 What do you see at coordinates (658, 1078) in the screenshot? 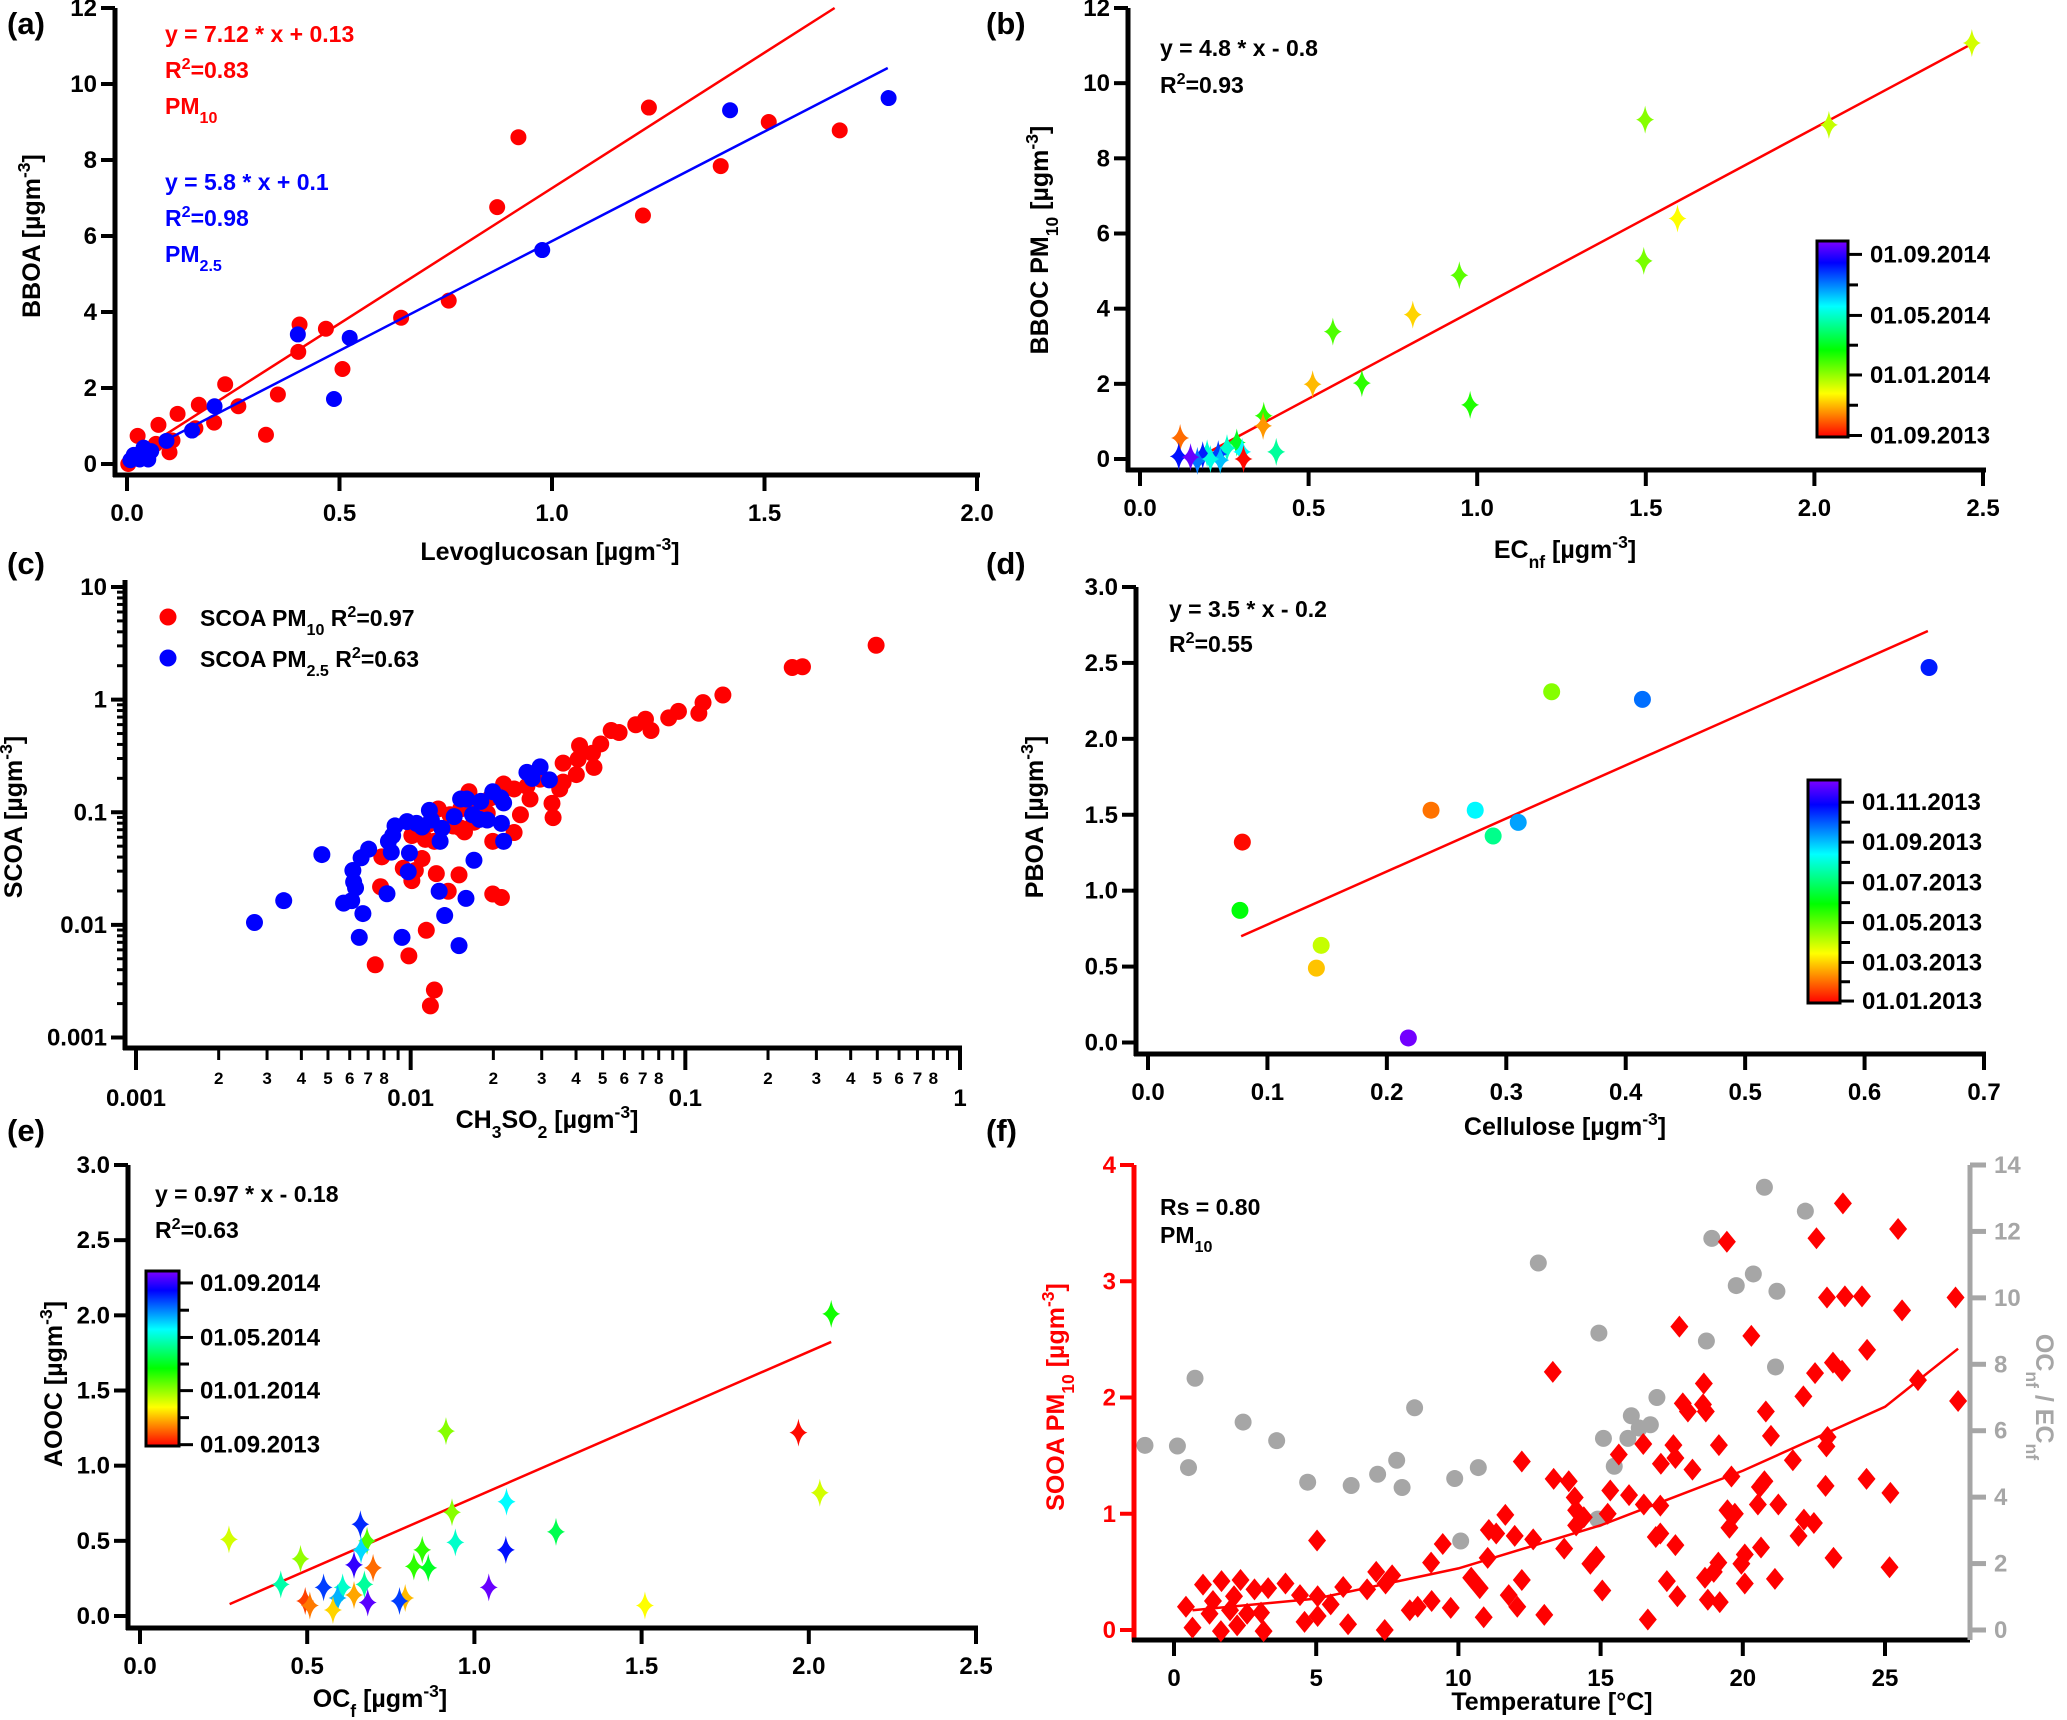
I see `x-minor-tick-label: 8` at bounding box center [658, 1078].